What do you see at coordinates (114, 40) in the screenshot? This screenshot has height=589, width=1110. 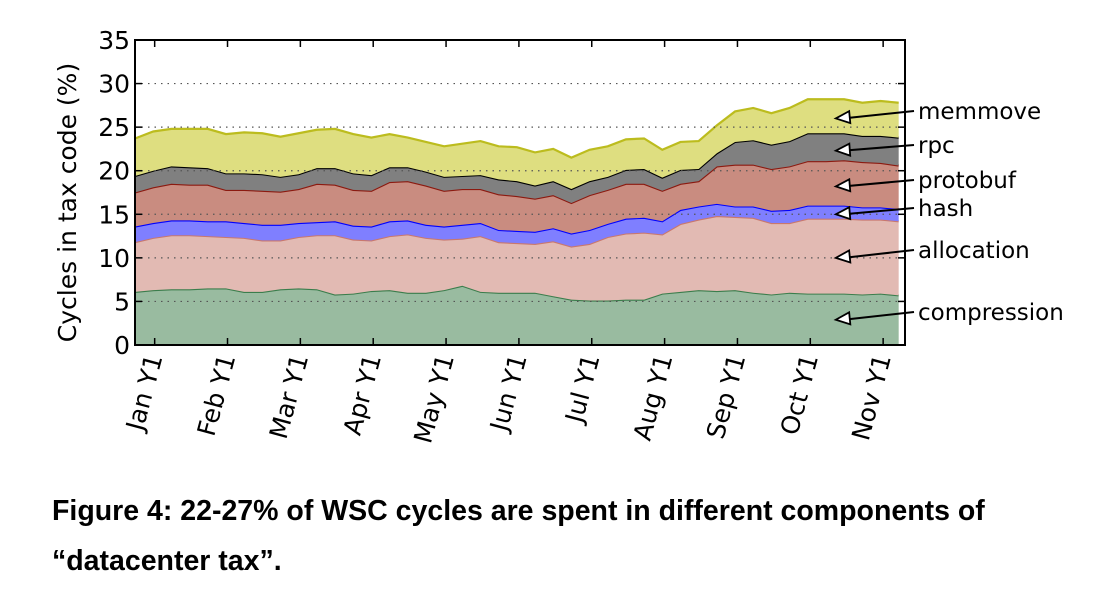 I see `y-tick-label: 35` at bounding box center [114, 40].